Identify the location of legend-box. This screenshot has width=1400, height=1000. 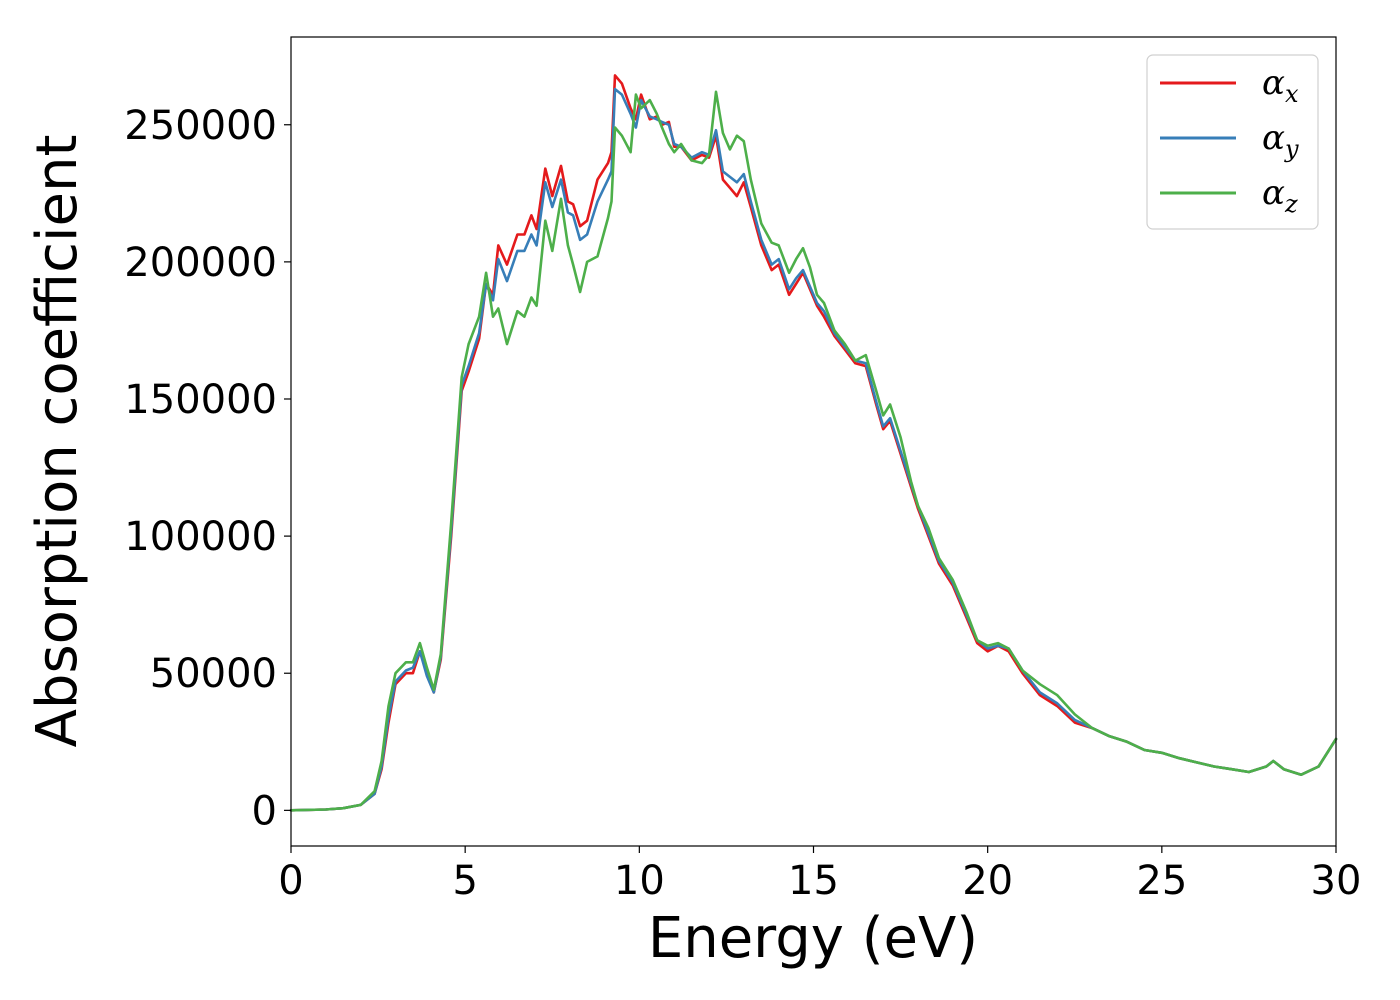
(1232, 142).